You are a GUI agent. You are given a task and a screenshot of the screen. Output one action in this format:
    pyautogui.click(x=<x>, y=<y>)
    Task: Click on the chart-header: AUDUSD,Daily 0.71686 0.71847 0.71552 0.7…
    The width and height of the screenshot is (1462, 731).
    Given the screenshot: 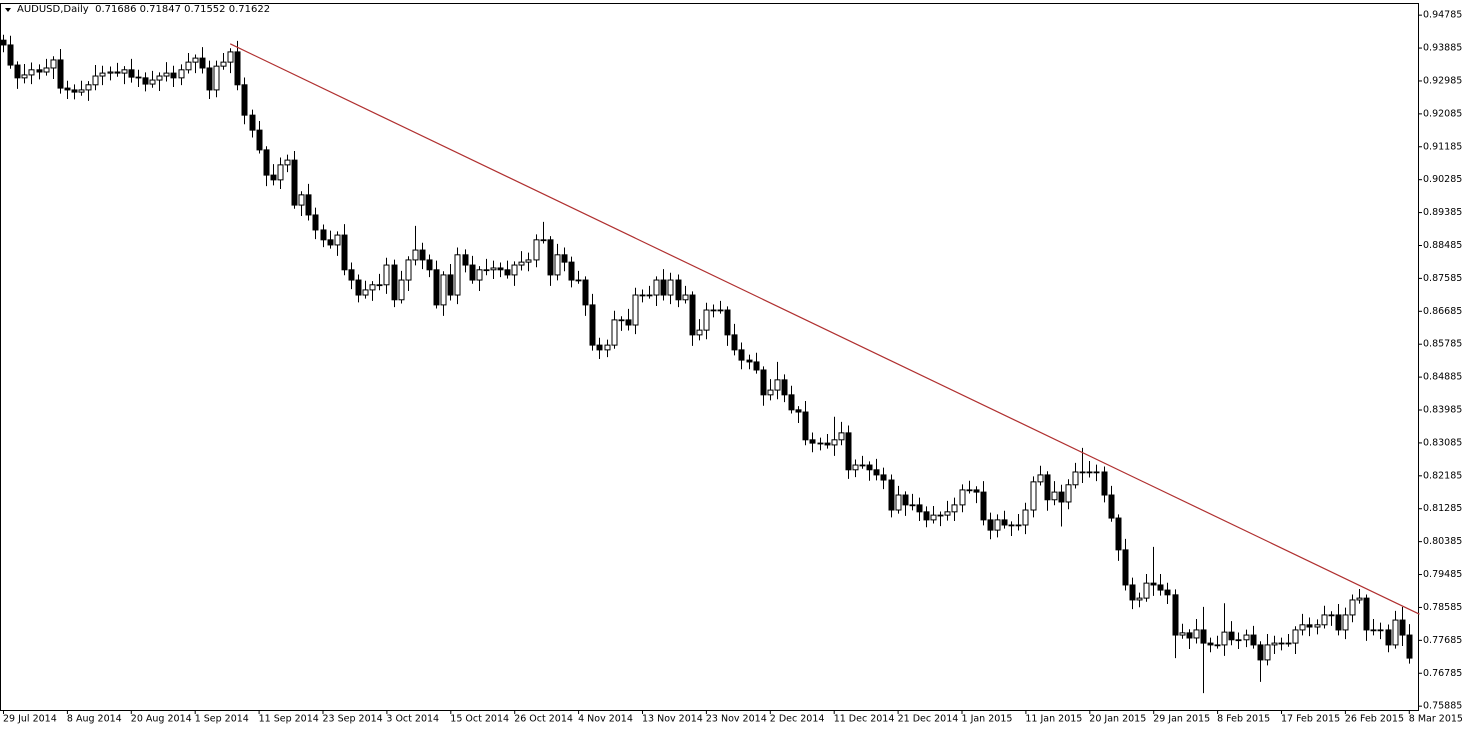 What is the action you would take?
    pyautogui.click(x=143, y=10)
    